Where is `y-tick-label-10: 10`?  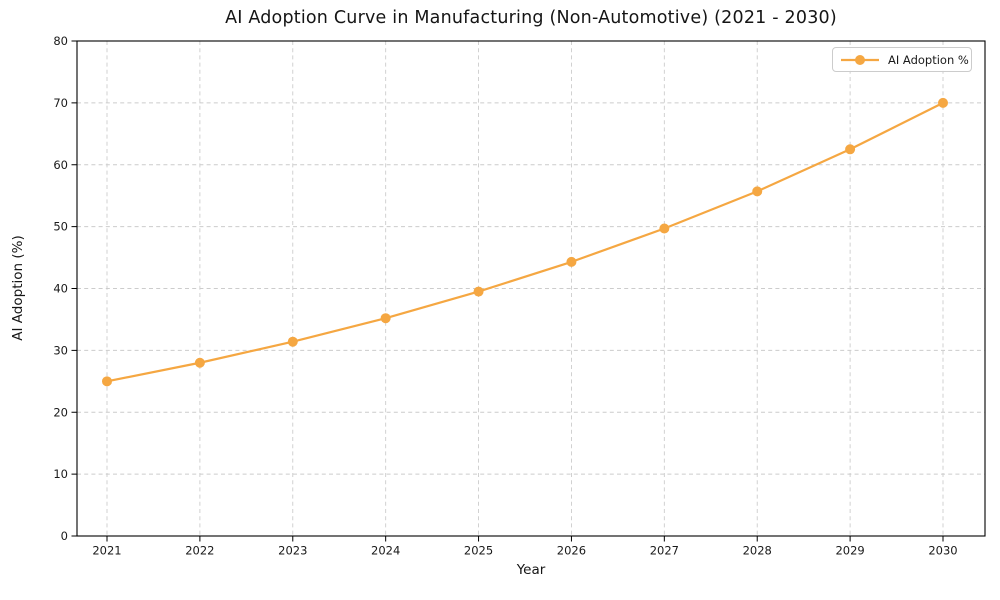
y-tick-label-10: 10 is located at coordinates (60, 474).